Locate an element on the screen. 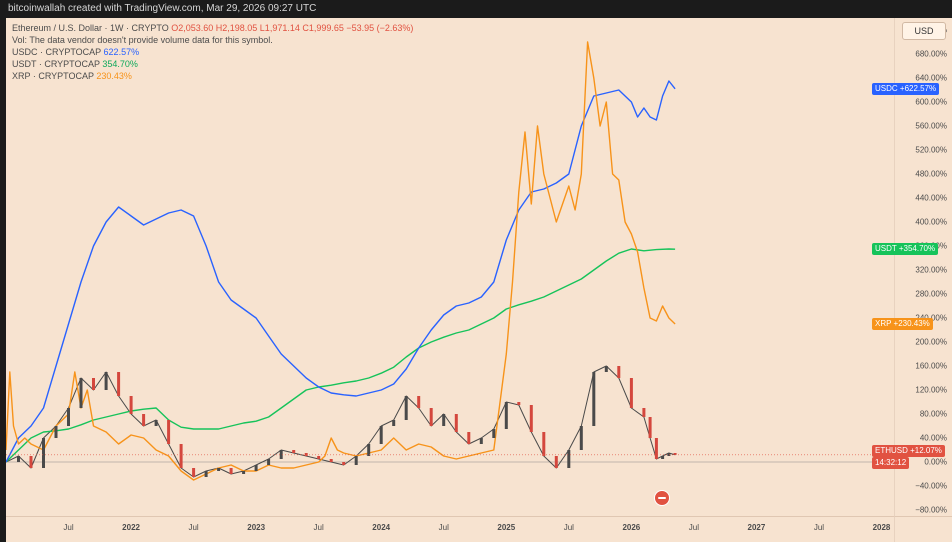 Image resolution: width=952 pixels, height=542 pixels. legend-usdc-row: USDC · CRYPTOCAP 622.57% is located at coordinates (212, 52).